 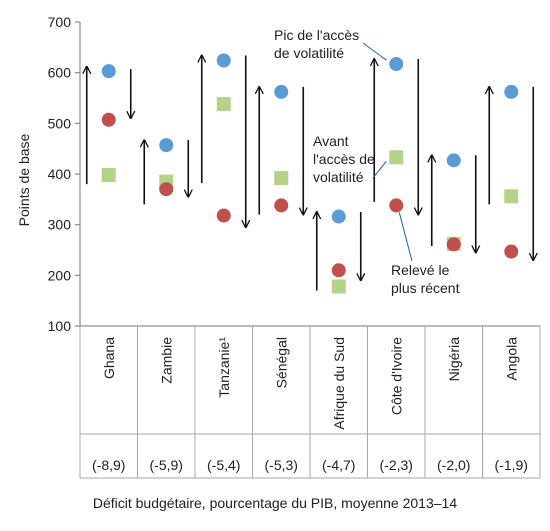 I want to click on y-tick-label: 700, so click(x=60, y=22).